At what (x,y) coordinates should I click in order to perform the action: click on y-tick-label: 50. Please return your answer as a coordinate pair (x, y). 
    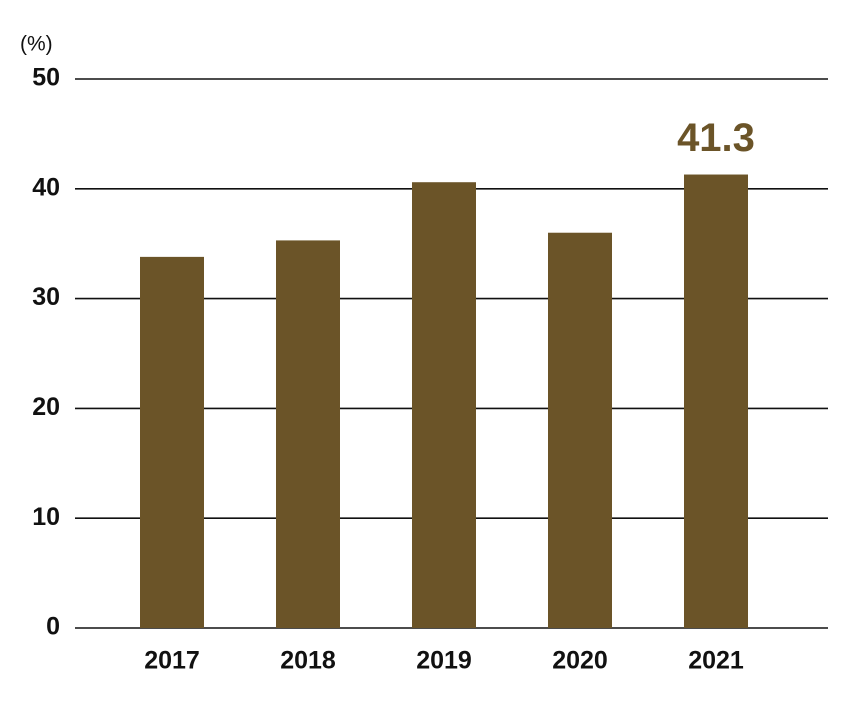
    Looking at the image, I should click on (46, 78).